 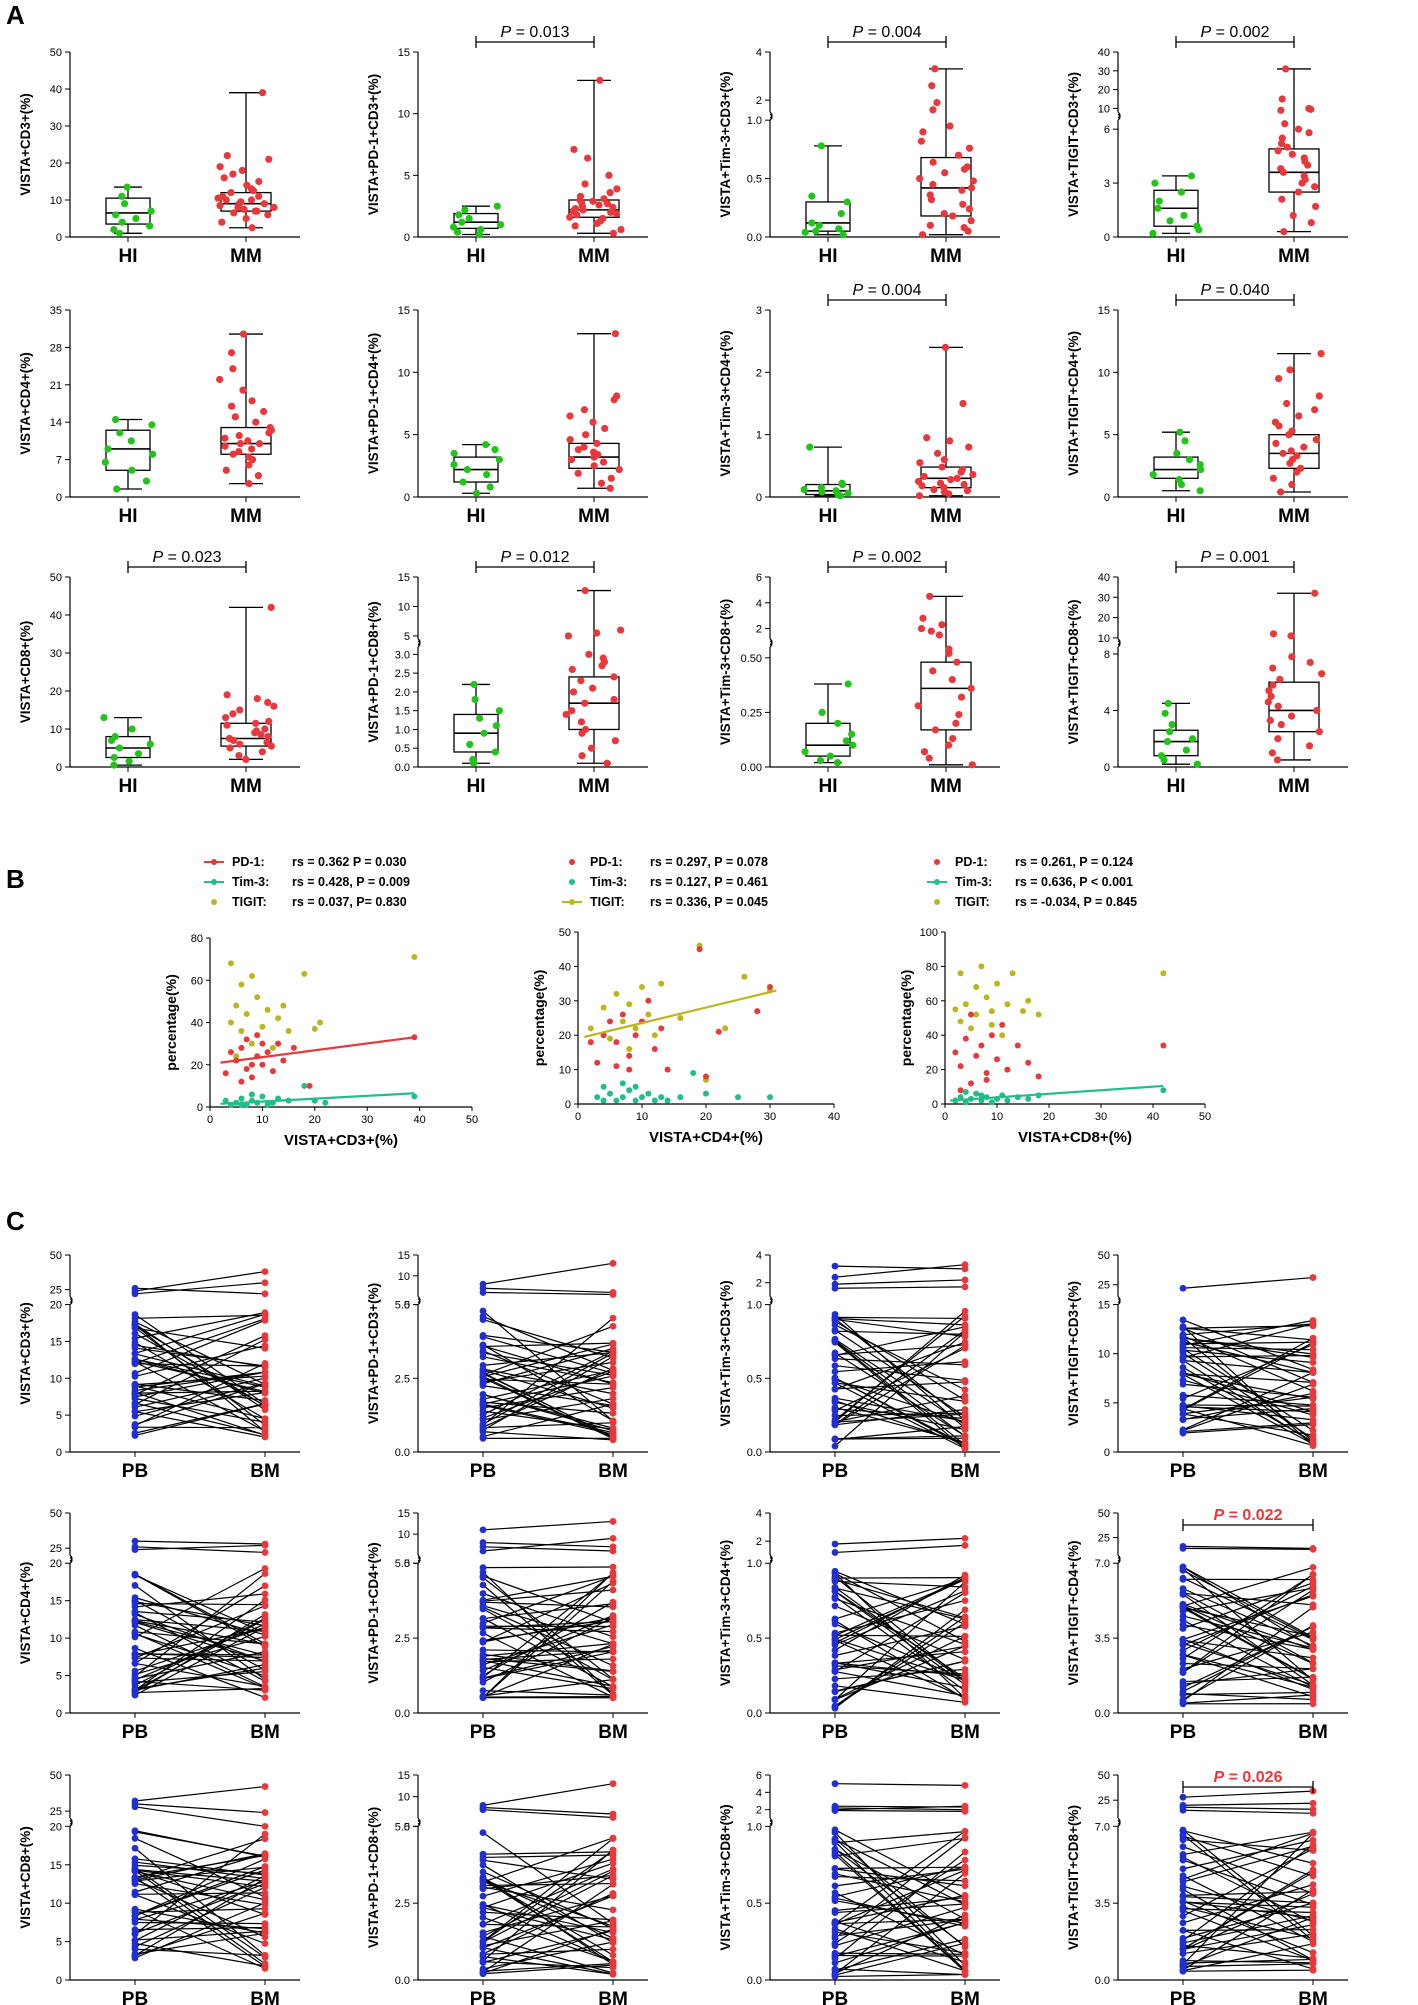 What do you see at coordinates (751, 713) in the screenshot?
I see `y-tick-label: 0.25` at bounding box center [751, 713].